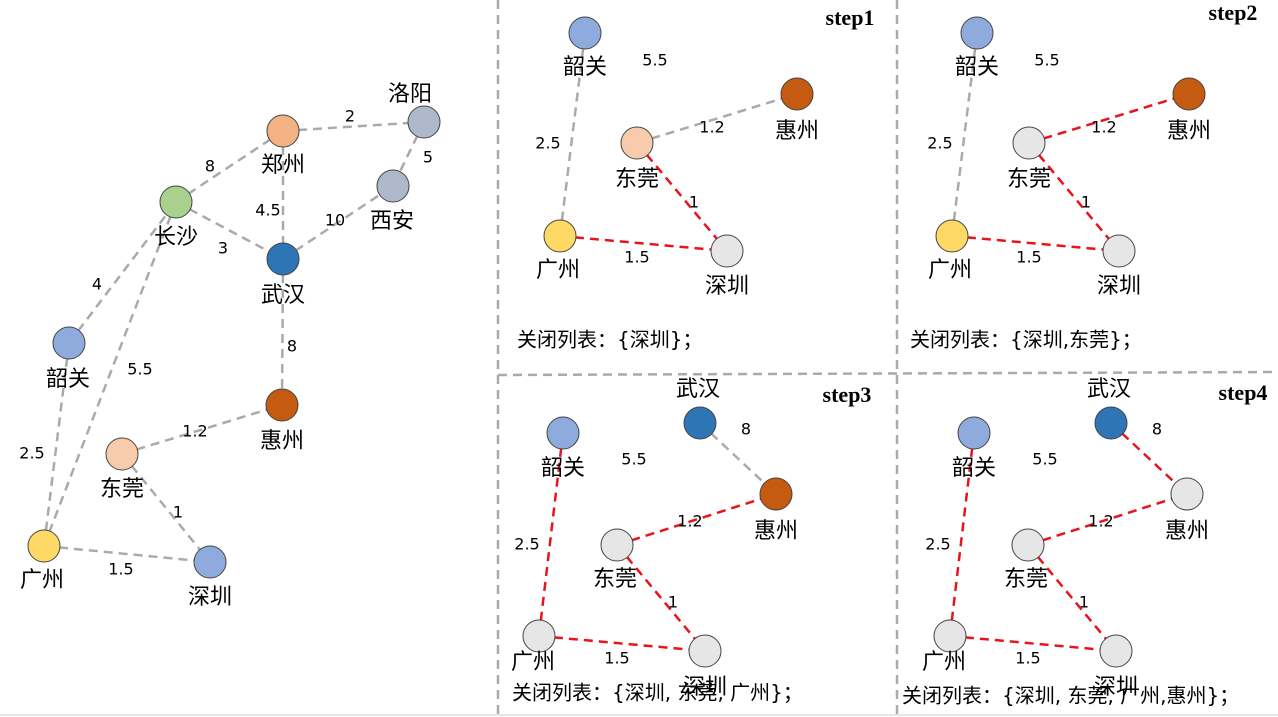 The height and width of the screenshot is (717, 1278). I want to click on closed-list: 关闭列表：{深圳}；, so click(609, 340).